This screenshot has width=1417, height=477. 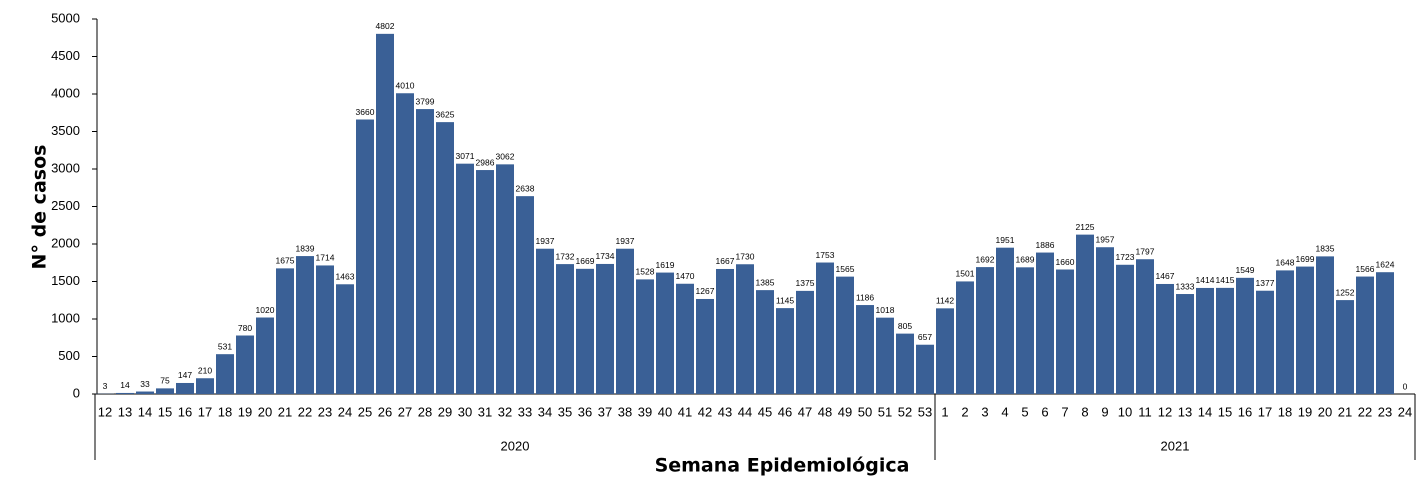 I want to click on data-label: 1020, so click(x=265, y=310).